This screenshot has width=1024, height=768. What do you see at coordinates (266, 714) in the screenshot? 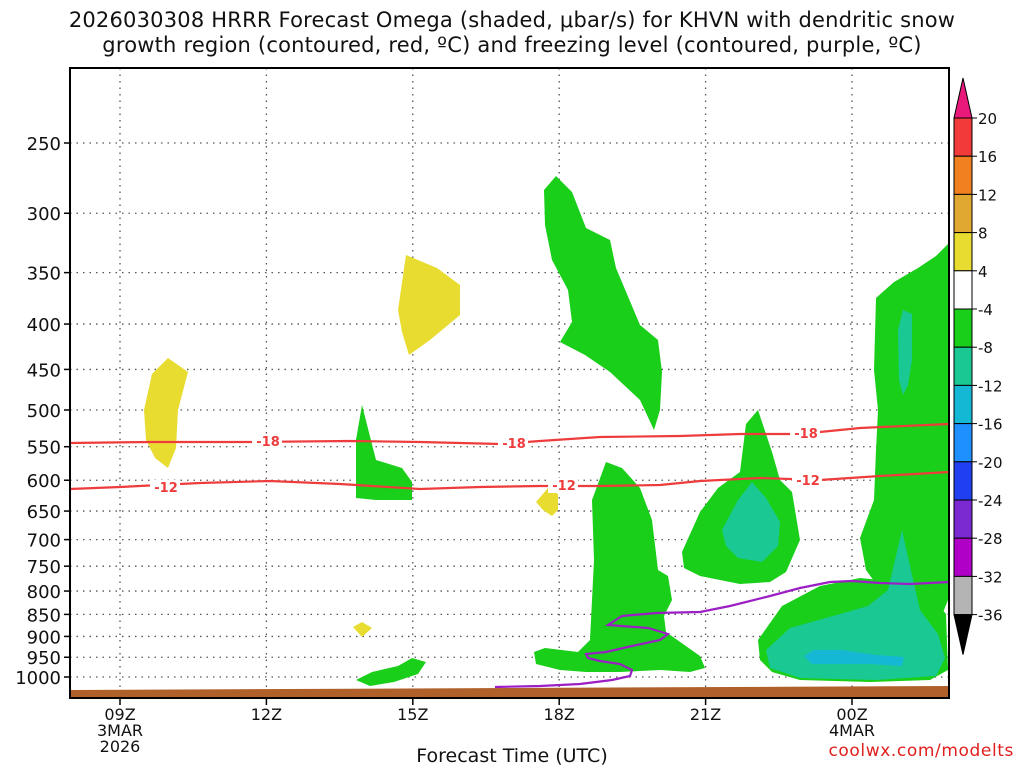
I see `x-tick-label-12Z: 12Z` at bounding box center [266, 714].